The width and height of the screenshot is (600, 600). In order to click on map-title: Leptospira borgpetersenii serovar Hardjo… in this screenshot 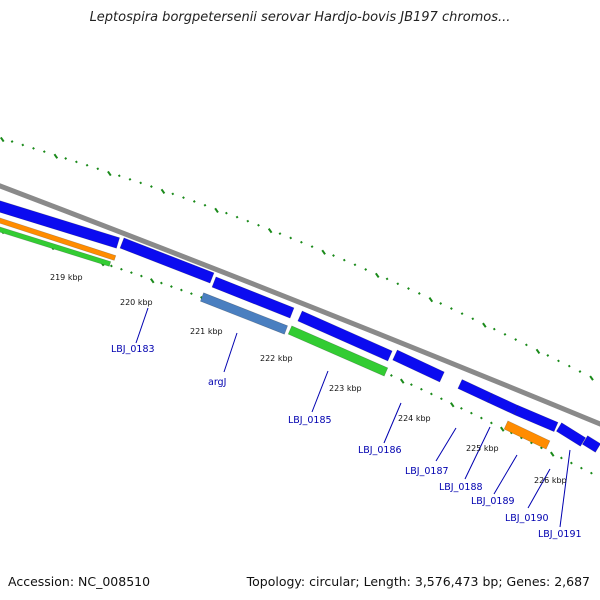, I will do `click(300, 17)`.